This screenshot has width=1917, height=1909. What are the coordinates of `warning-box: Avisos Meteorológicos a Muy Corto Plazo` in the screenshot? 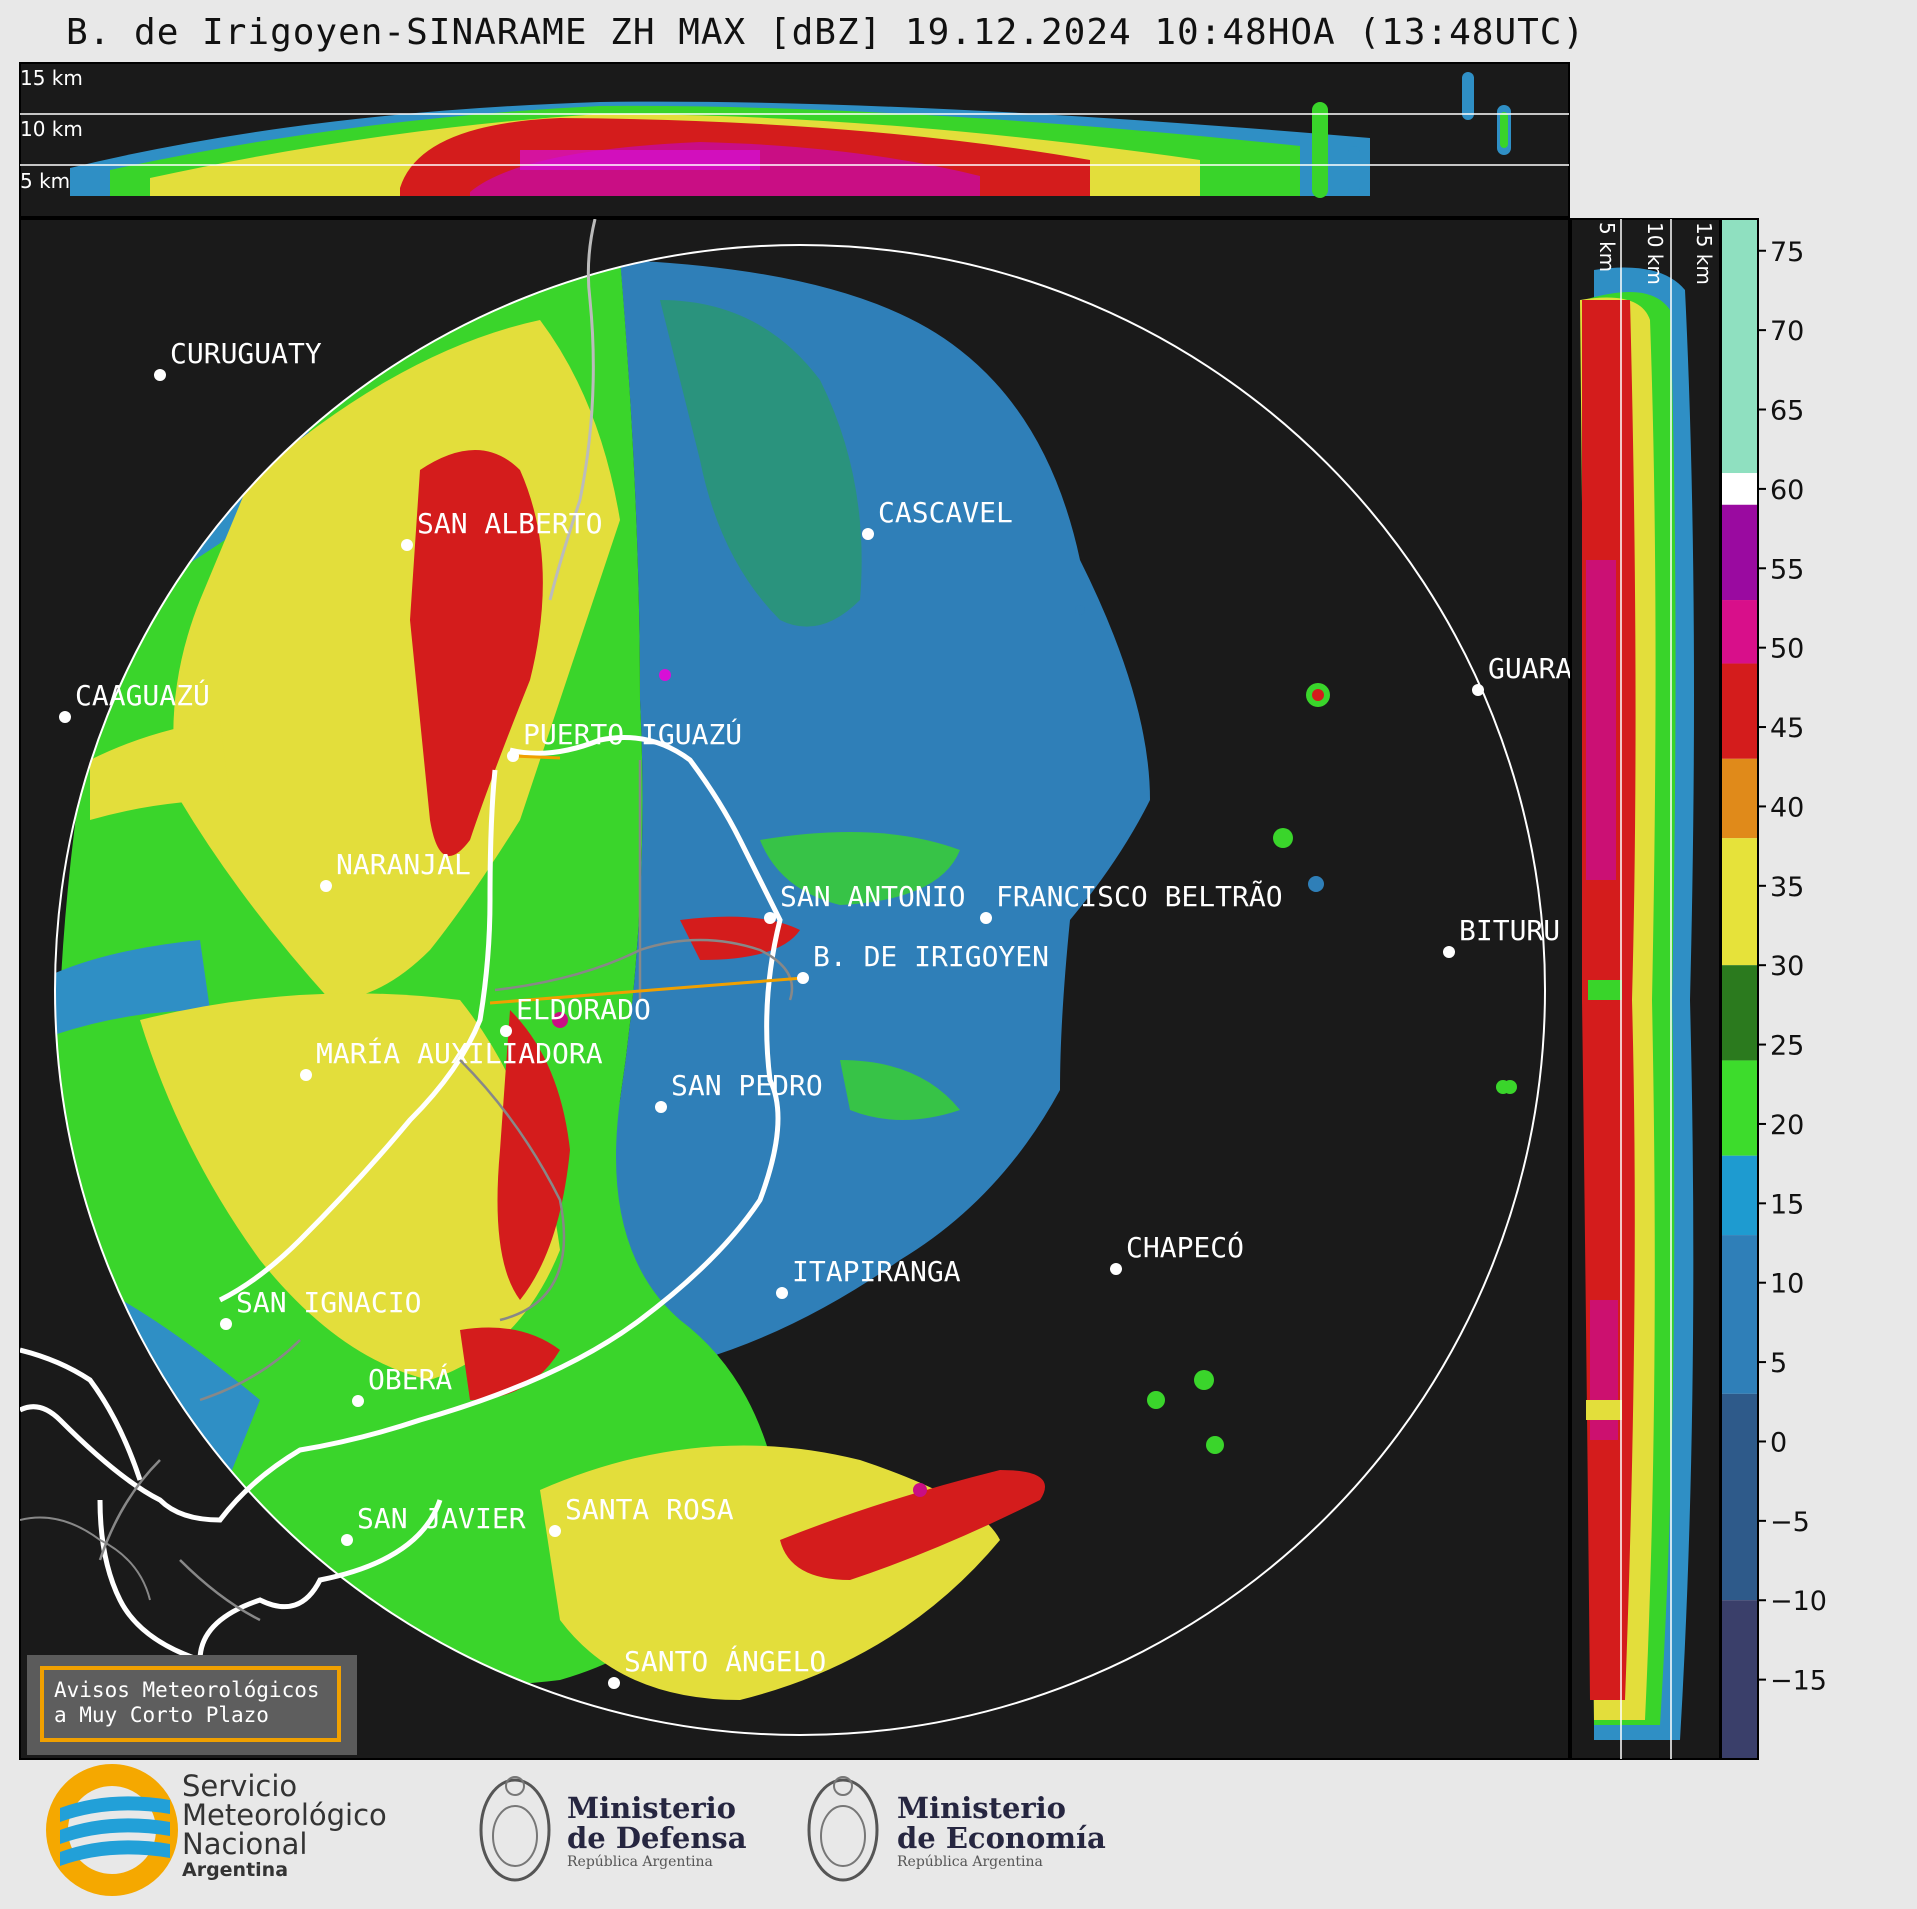 It's located at (192, 1705).